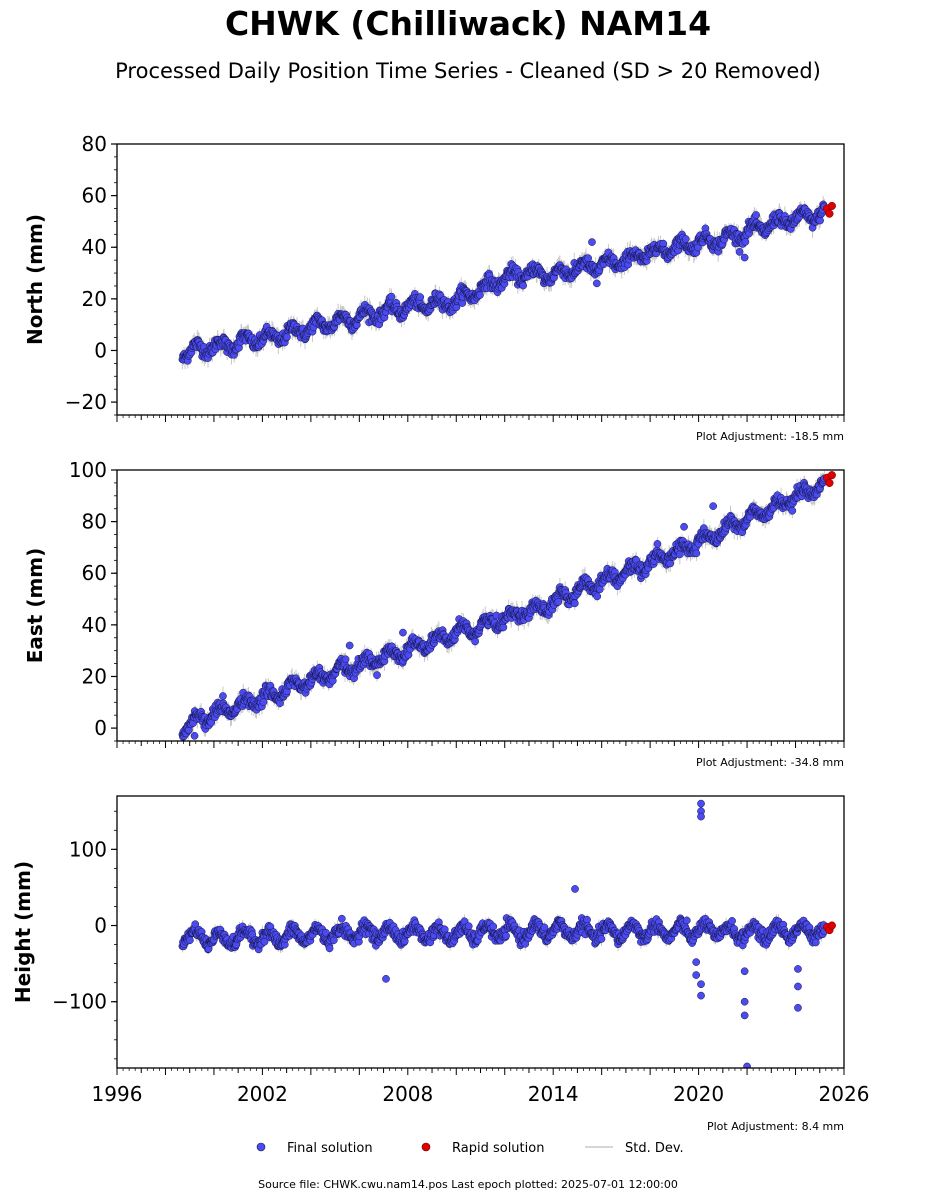 This screenshot has height=1200, width=937. What do you see at coordinates (94, 299) in the screenshot?
I see `north-ytick-label: 20` at bounding box center [94, 299].